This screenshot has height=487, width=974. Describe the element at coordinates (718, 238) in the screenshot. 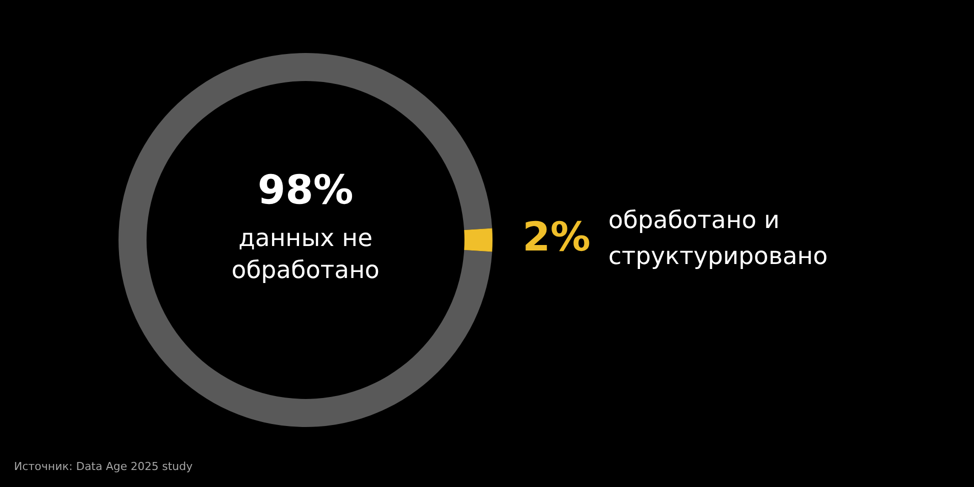

I see `slice-label: обработано и структурировано` at that location.